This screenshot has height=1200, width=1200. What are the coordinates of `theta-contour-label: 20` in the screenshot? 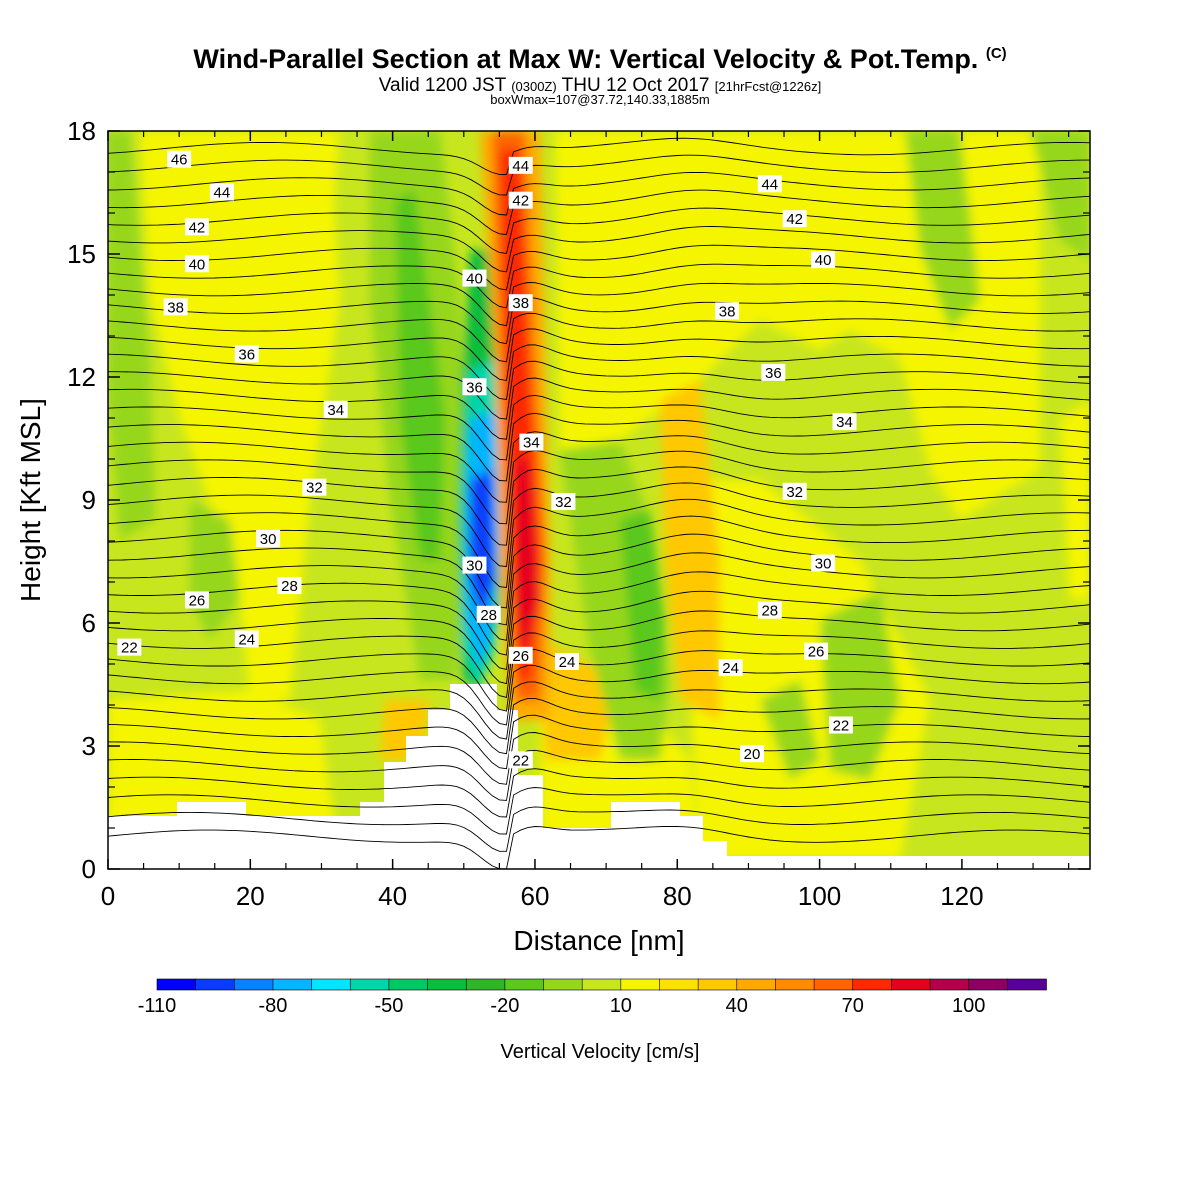 It's located at (752, 754).